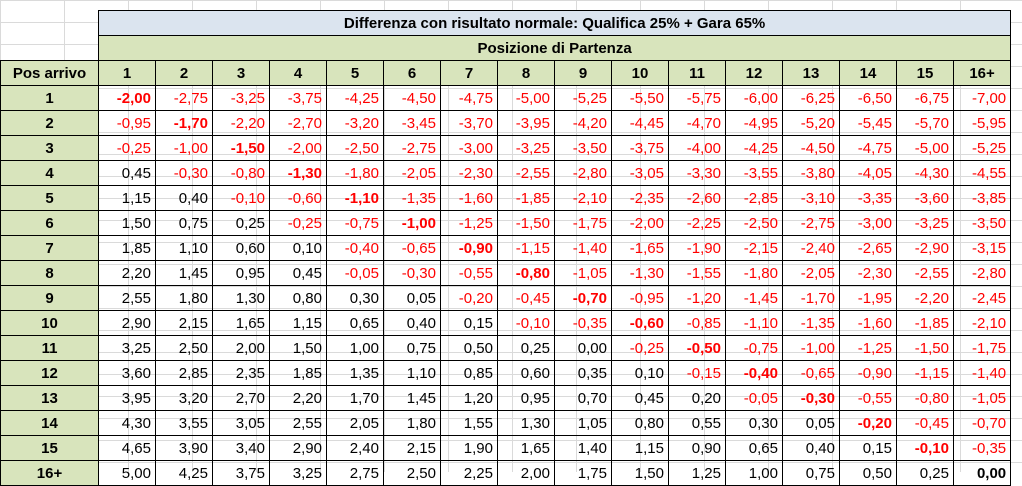 The height and width of the screenshot is (486, 1022). I want to click on table-cell: -0,95, so click(640, 298).